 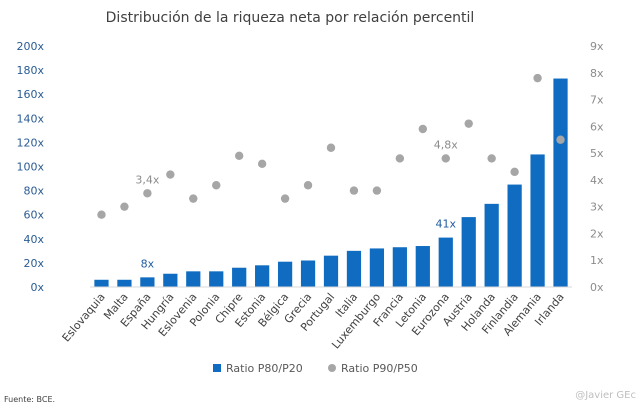 I want to click on right-axis: 0x 1x 2x 3x 4x 5x 6x 7x 8x 9x, so click(x=597, y=167).